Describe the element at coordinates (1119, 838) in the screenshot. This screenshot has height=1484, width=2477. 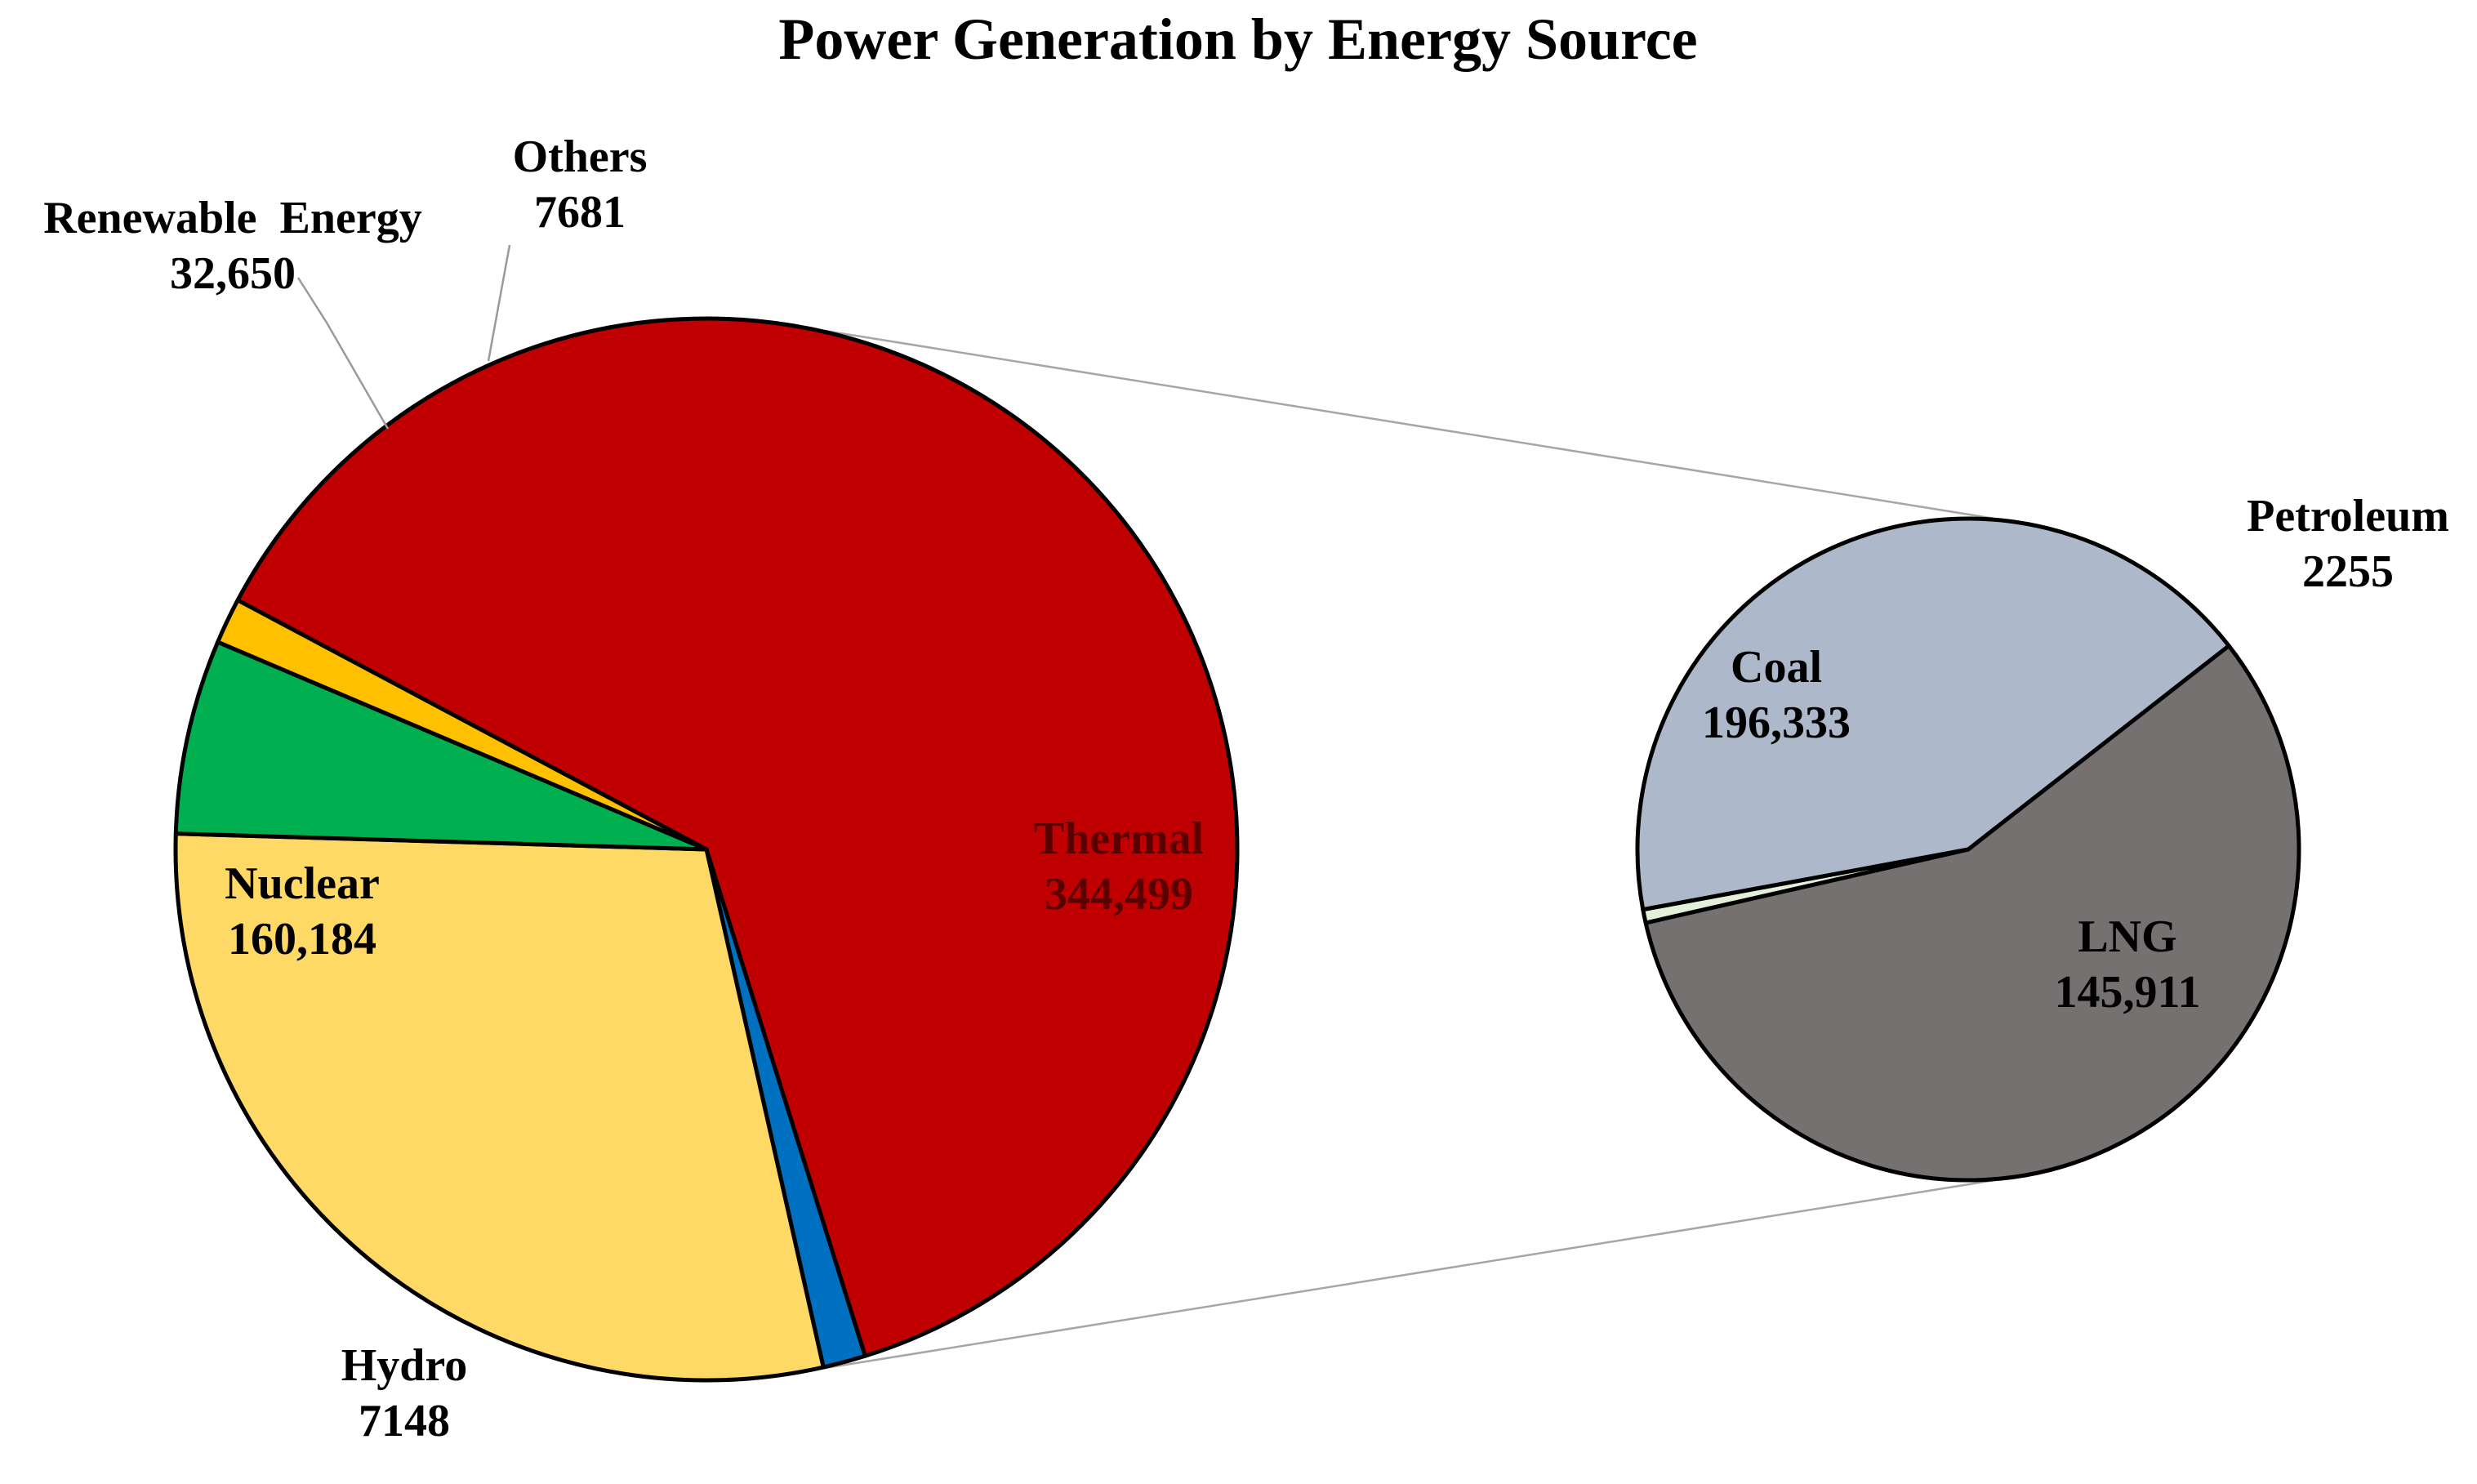
I see `slice-label-thermal: Thermal` at that location.